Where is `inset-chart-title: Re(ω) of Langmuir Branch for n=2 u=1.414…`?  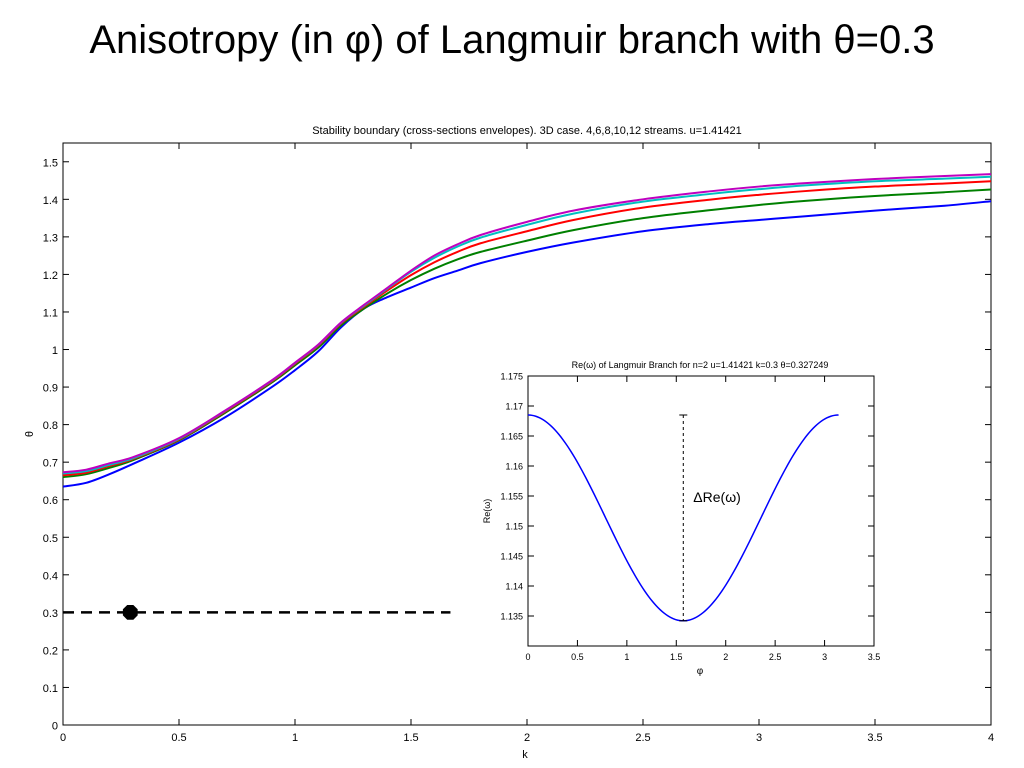
inset-chart-title: Re(ω) of Langmuir Branch for n=2 u=1.414… is located at coordinates (700, 365).